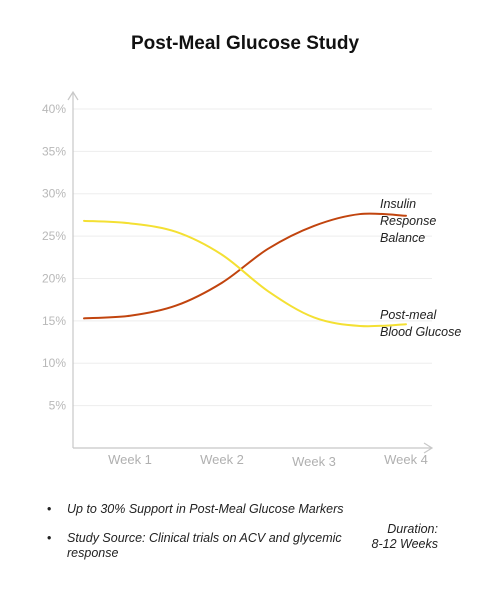 This screenshot has height=597, width=490. I want to click on duration-info: Duration: 8-12 Weeks, so click(399, 537).